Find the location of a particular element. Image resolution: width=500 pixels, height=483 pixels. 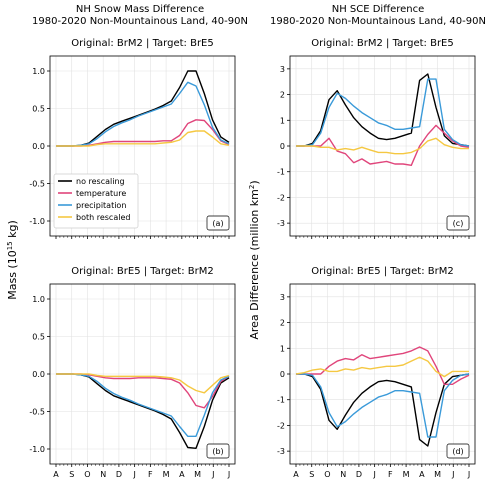

right-title-line1: NH SCE Difference is located at coordinates (378, 9).